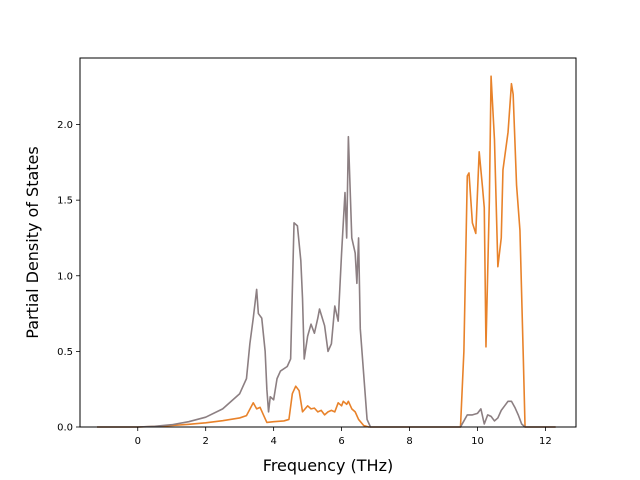 This screenshot has height=480, width=640. I want to click on x-tick-label: 2, so click(206, 441).